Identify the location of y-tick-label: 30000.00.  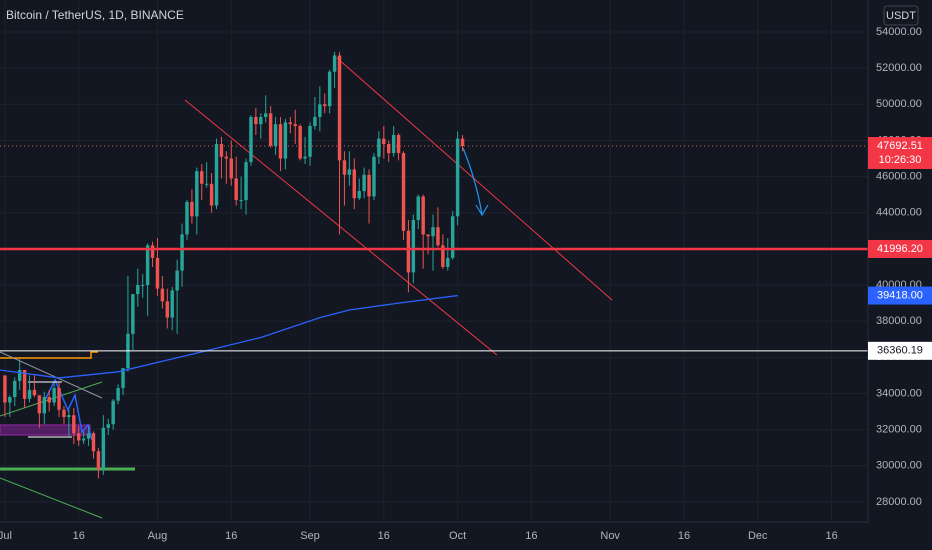
(899, 466).